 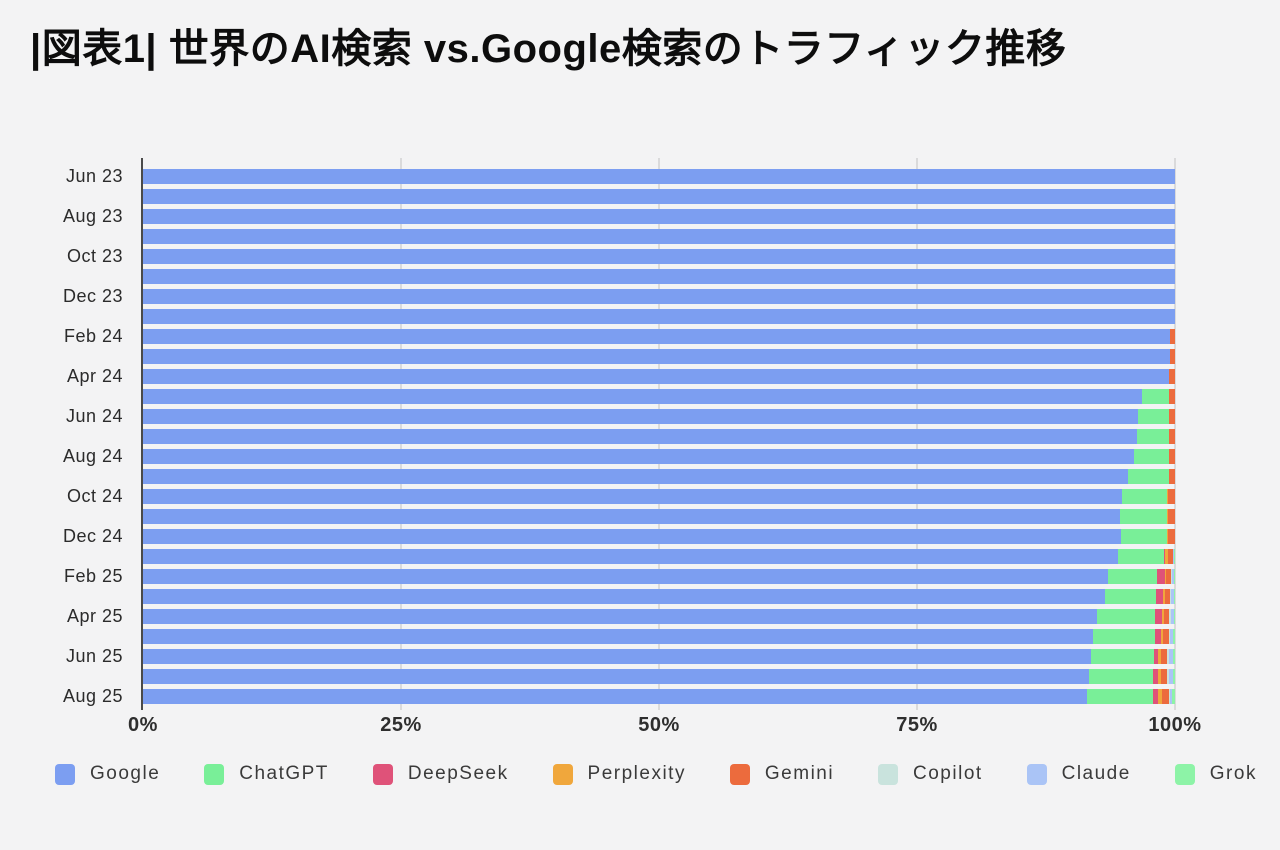 I want to click on legend-label-grok: Grok, so click(x=1233, y=773).